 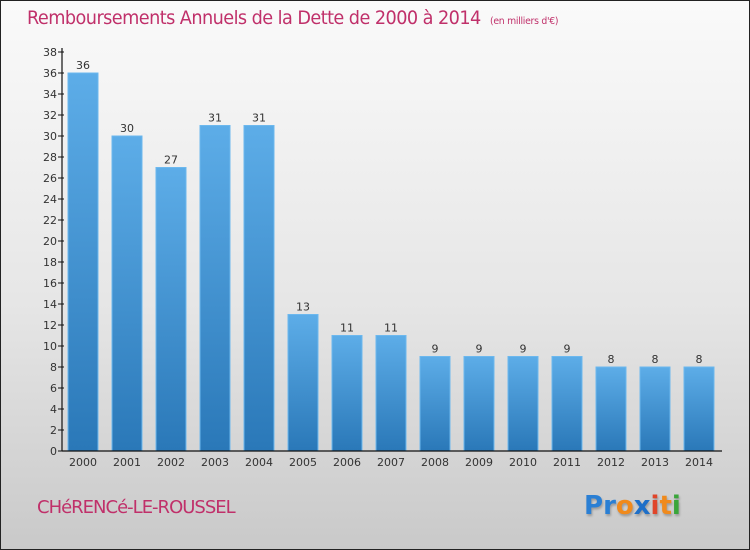 I want to click on x-tick-label-2013: 2013, so click(x=655, y=462).